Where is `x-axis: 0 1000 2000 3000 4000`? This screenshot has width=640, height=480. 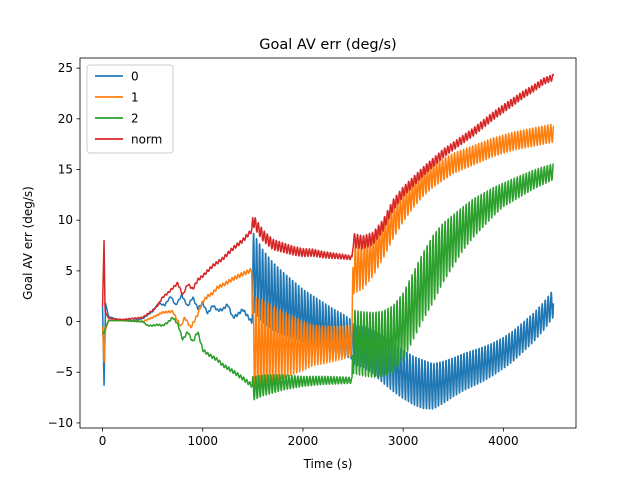
x-axis: 0 1000 2000 3000 4000 is located at coordinates (309, 438).